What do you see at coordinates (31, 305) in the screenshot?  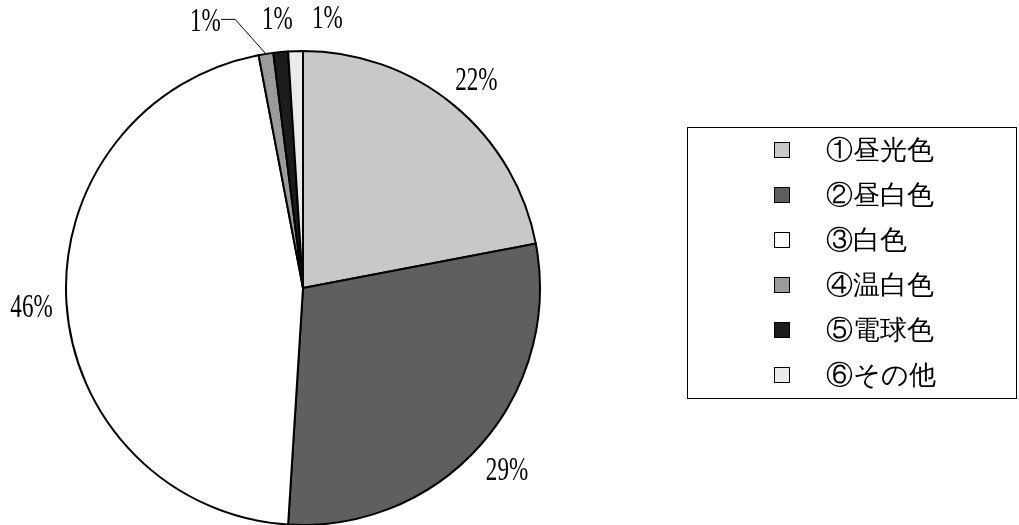 I see `data-label: 46%` at bounding box center [31, 305].